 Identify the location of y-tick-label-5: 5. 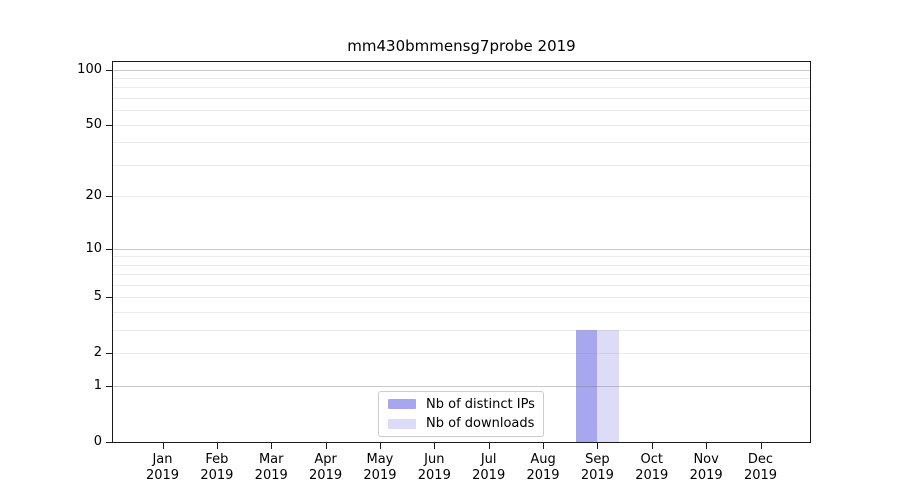
(97, 297).